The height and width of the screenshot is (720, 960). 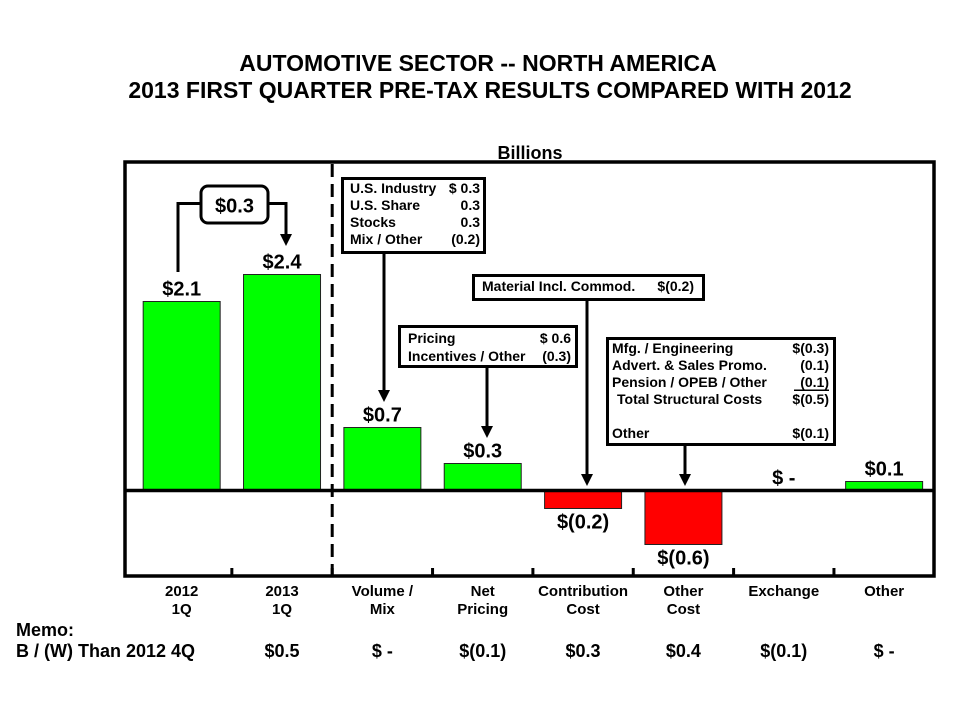 What do you see at coordinates (810, 399) in the screenshot?
I see `callout-row-value: $(0.5)` at bounding box center [810, 399].